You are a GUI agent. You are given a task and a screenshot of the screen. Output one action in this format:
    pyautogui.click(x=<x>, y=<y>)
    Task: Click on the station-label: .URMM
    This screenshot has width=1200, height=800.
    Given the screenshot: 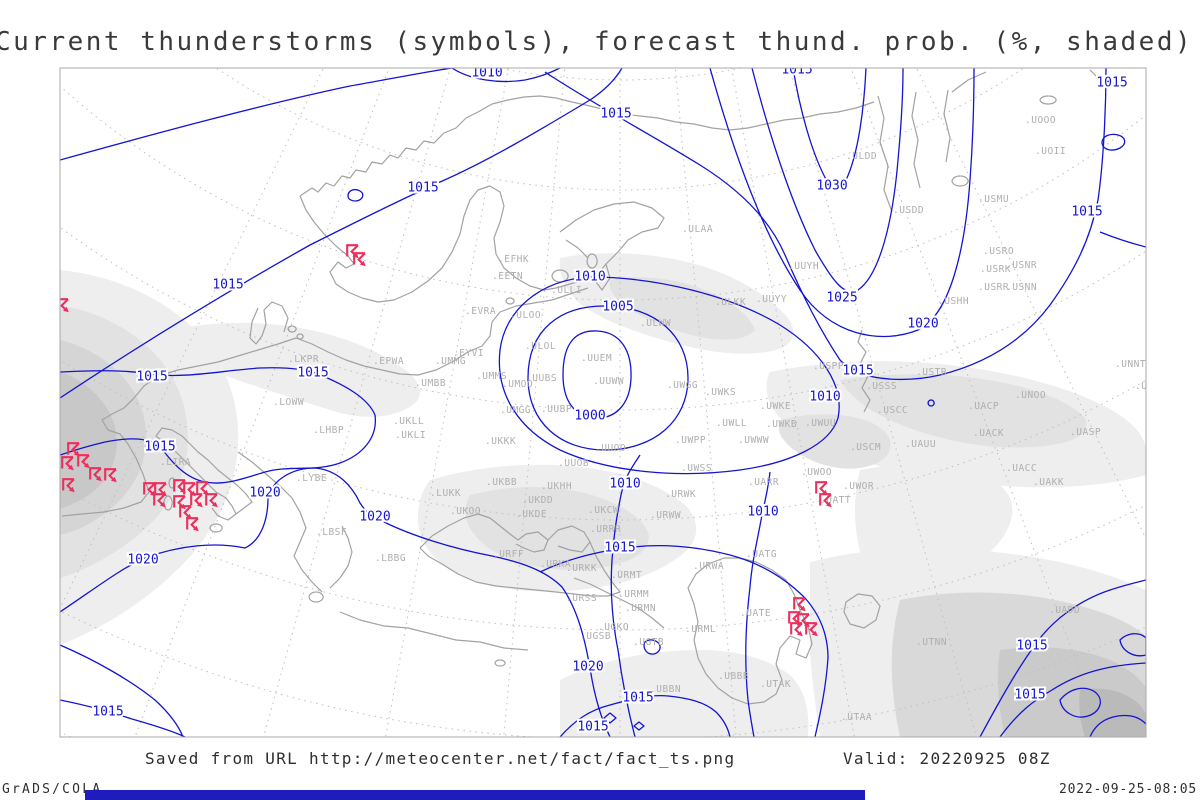 What is the action you would take?
    pyautogui.click(x=633, y=594)
    